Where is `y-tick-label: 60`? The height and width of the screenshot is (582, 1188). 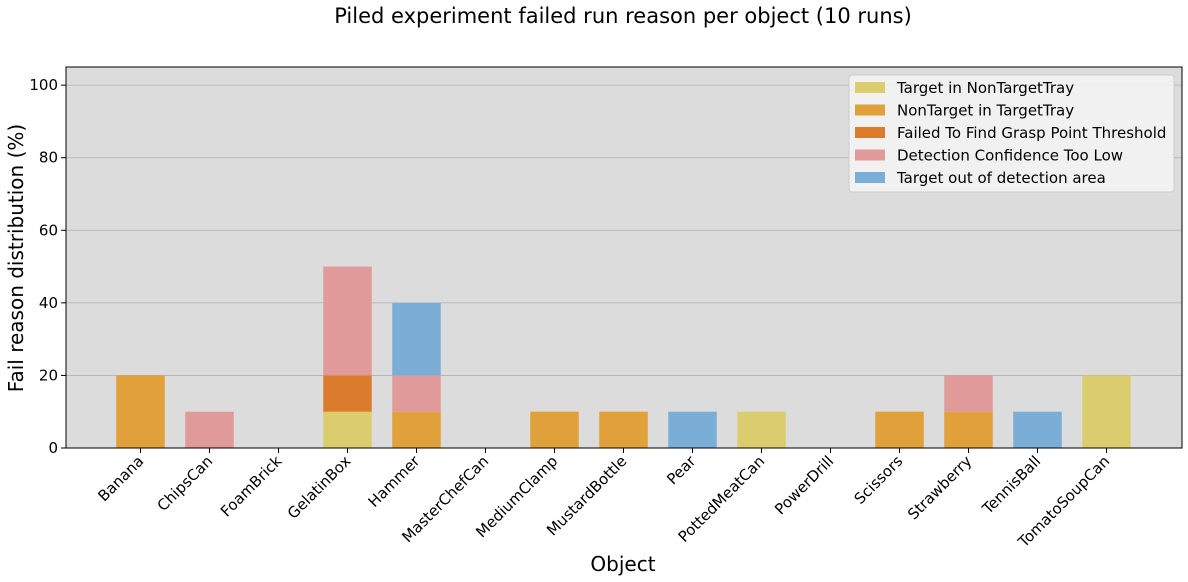 y-tick-label: 60 is located at coordinates (48, 230).